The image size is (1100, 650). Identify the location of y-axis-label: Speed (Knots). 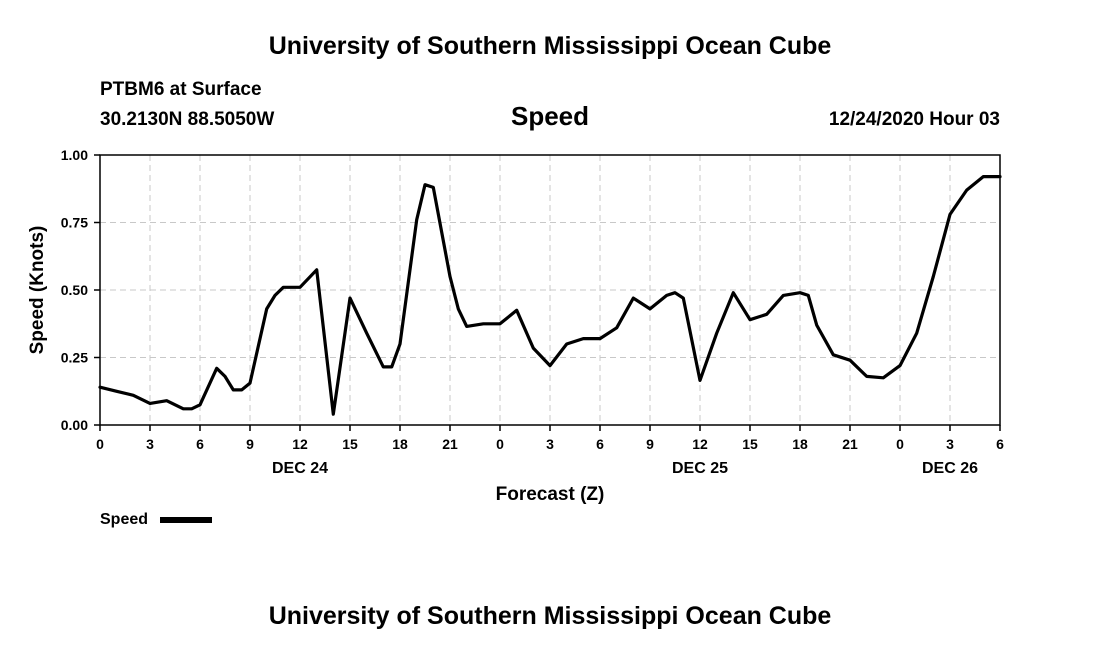
(37, 290).